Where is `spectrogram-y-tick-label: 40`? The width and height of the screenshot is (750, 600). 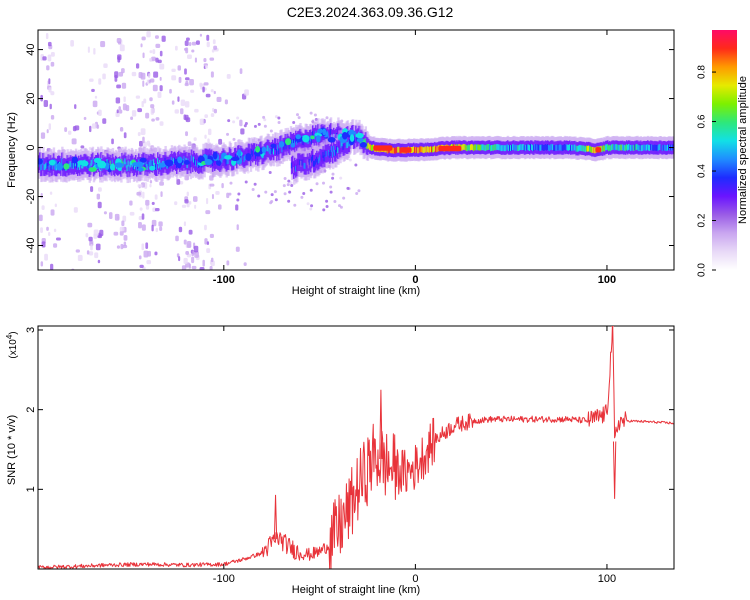
spectrogram-y-tick-label: 40 is located at coordinates (31, 49).